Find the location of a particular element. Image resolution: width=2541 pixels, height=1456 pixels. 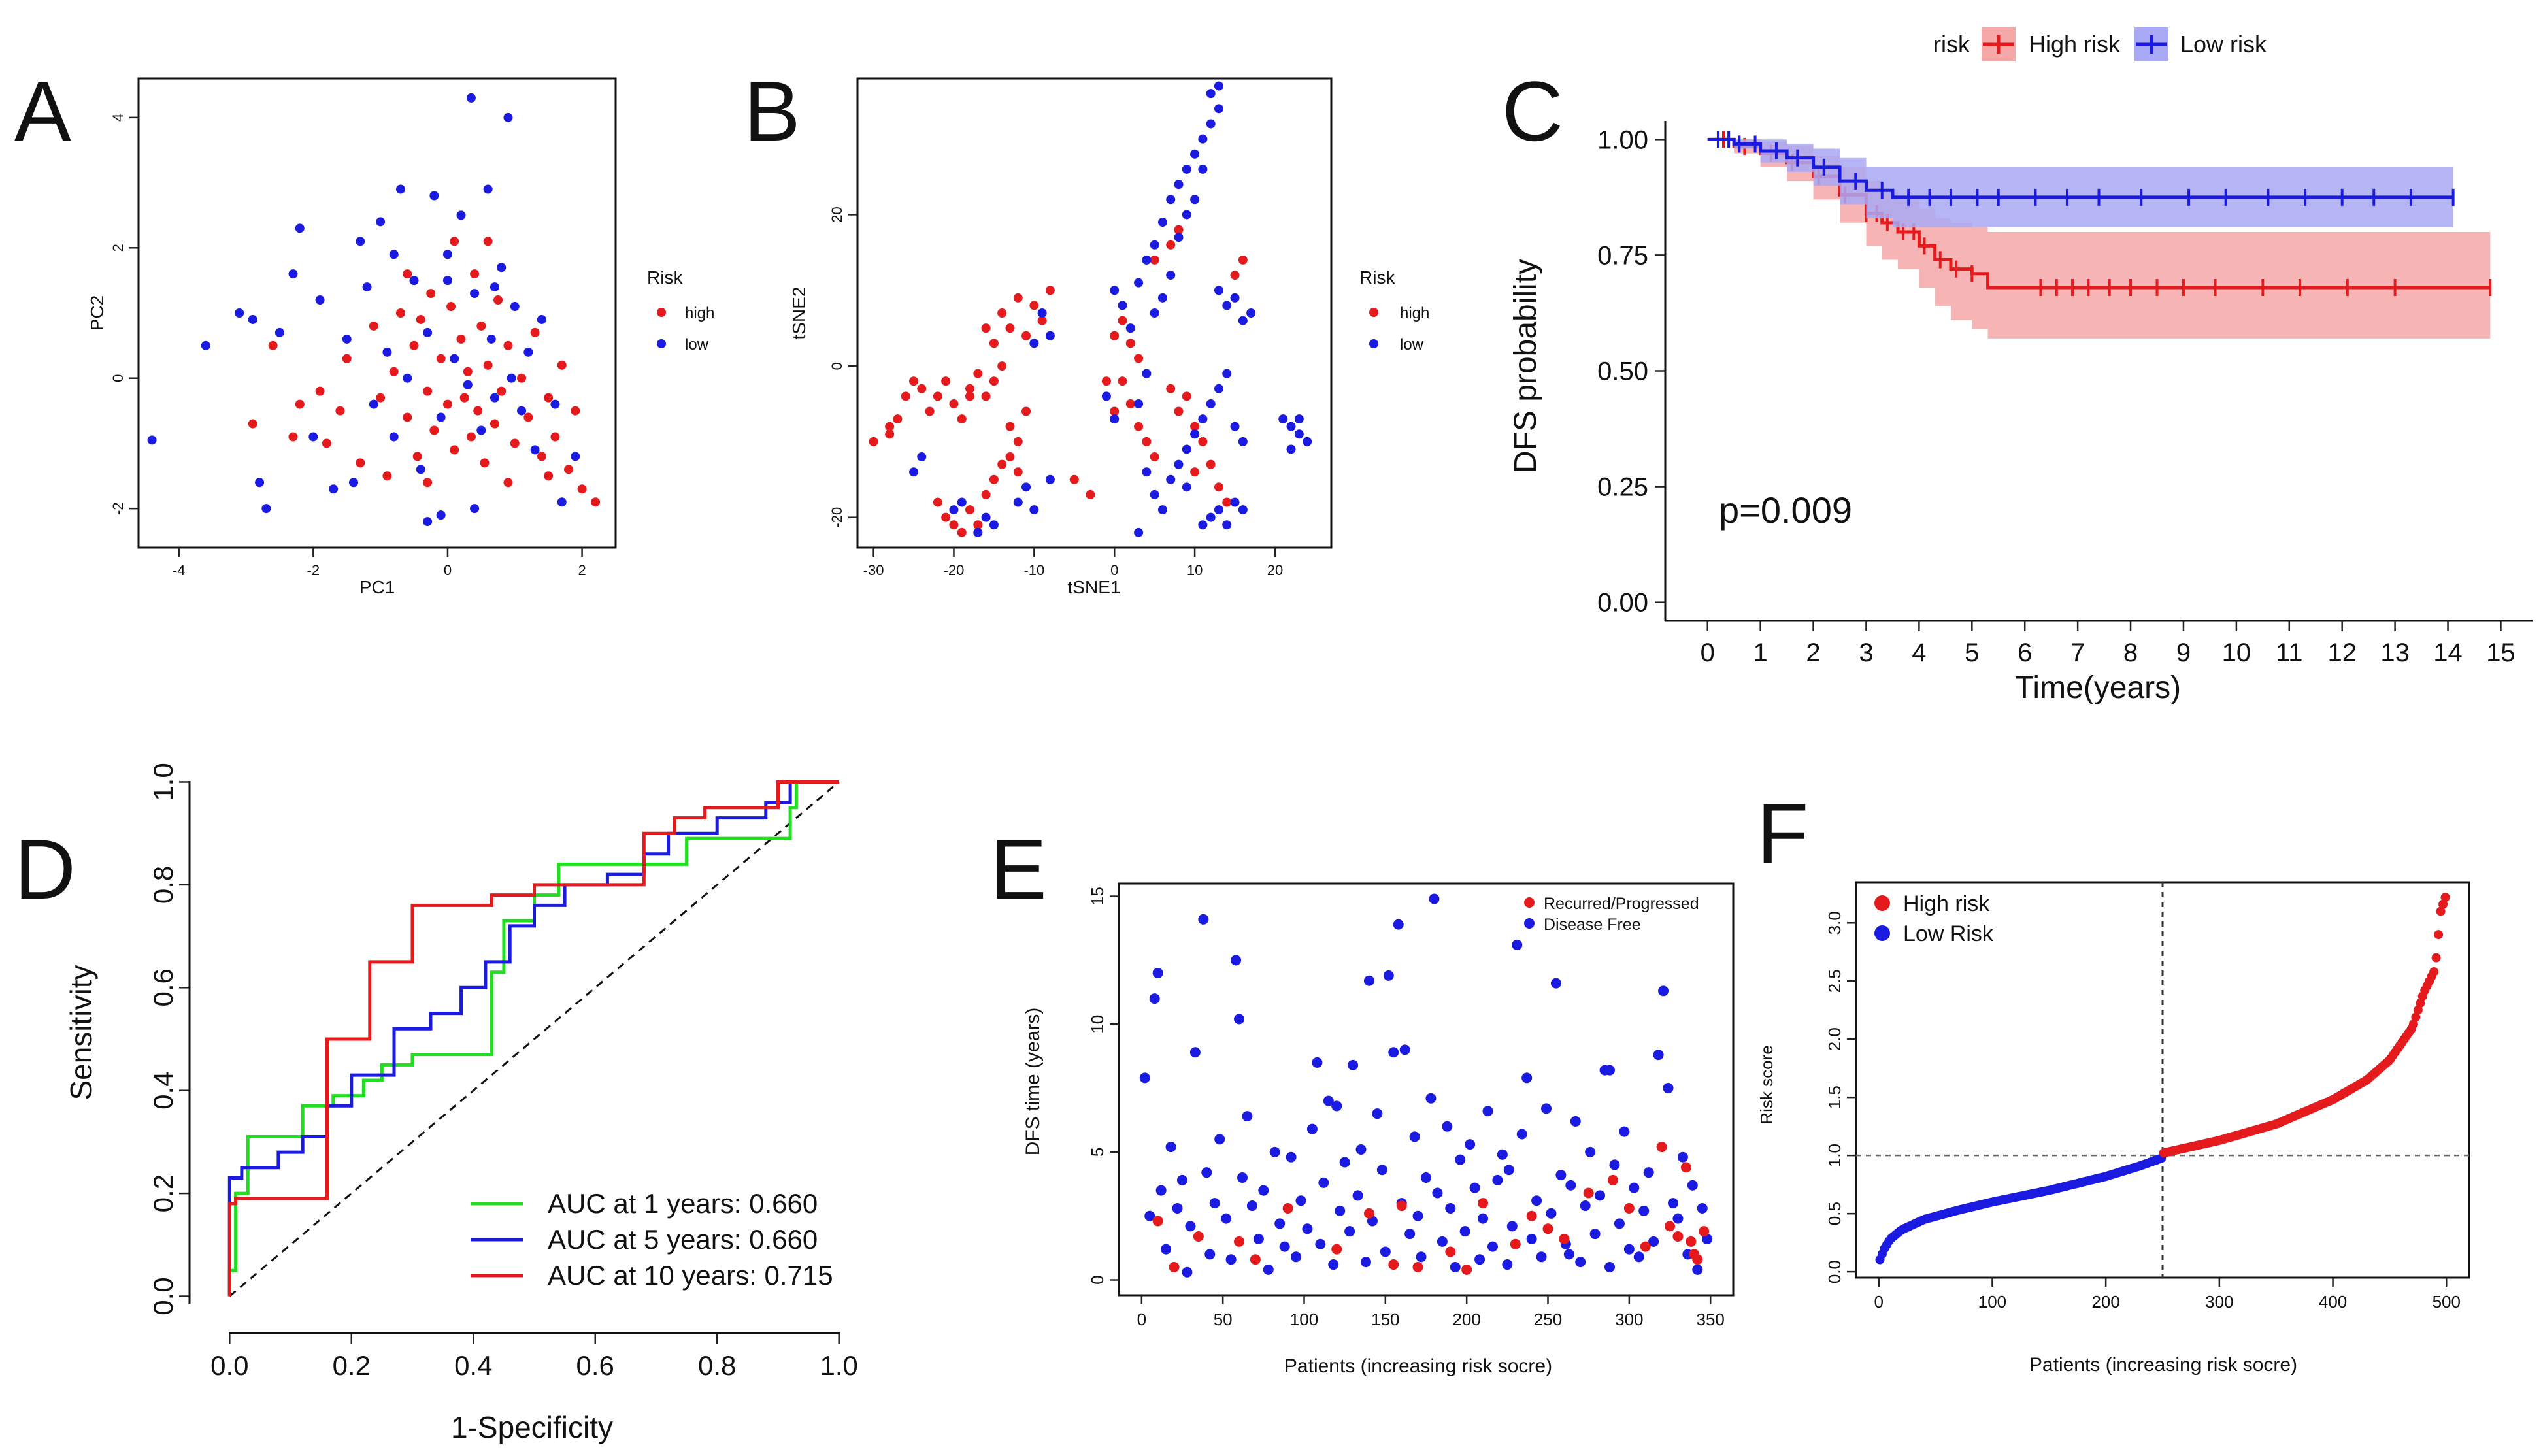

panel-d-ylabel: Sensitivity is located at coordinates (81, 1032).